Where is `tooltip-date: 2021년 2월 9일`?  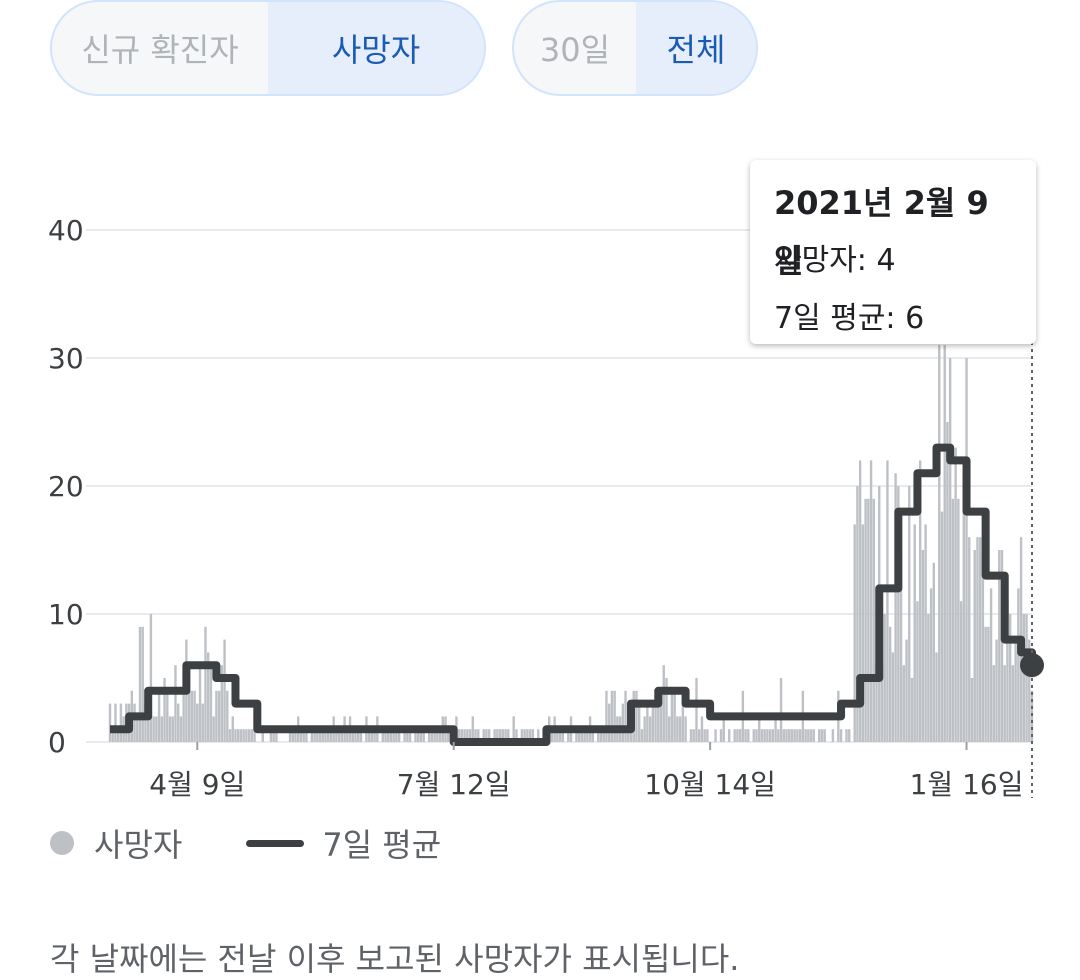 tooltip-date: 2021년 2월 9일 is located at coordinates (881, 232).